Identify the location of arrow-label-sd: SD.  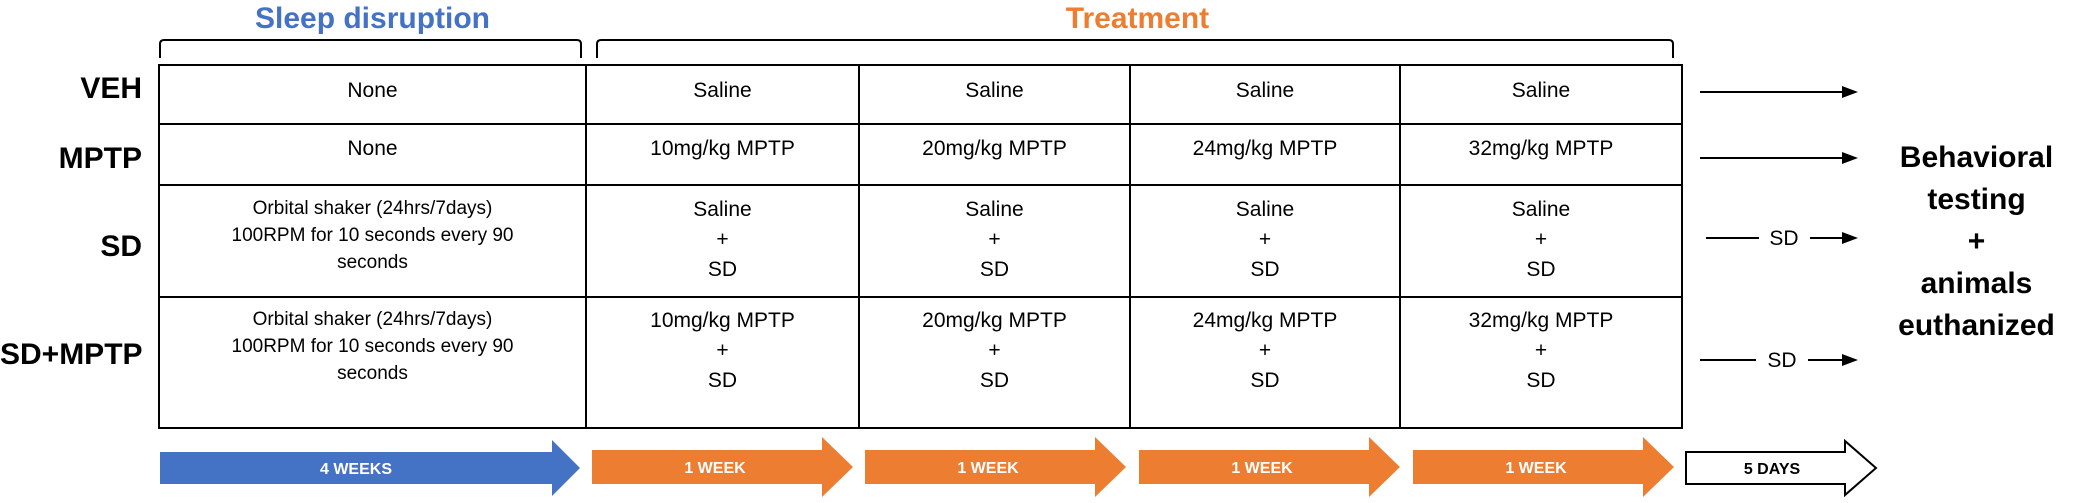
(1783, 238).